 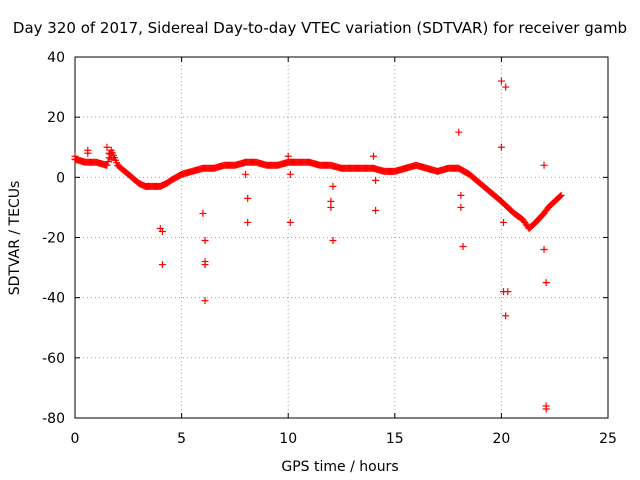 I want to click on x-tick-label: 20, so click(x=501, y=439).